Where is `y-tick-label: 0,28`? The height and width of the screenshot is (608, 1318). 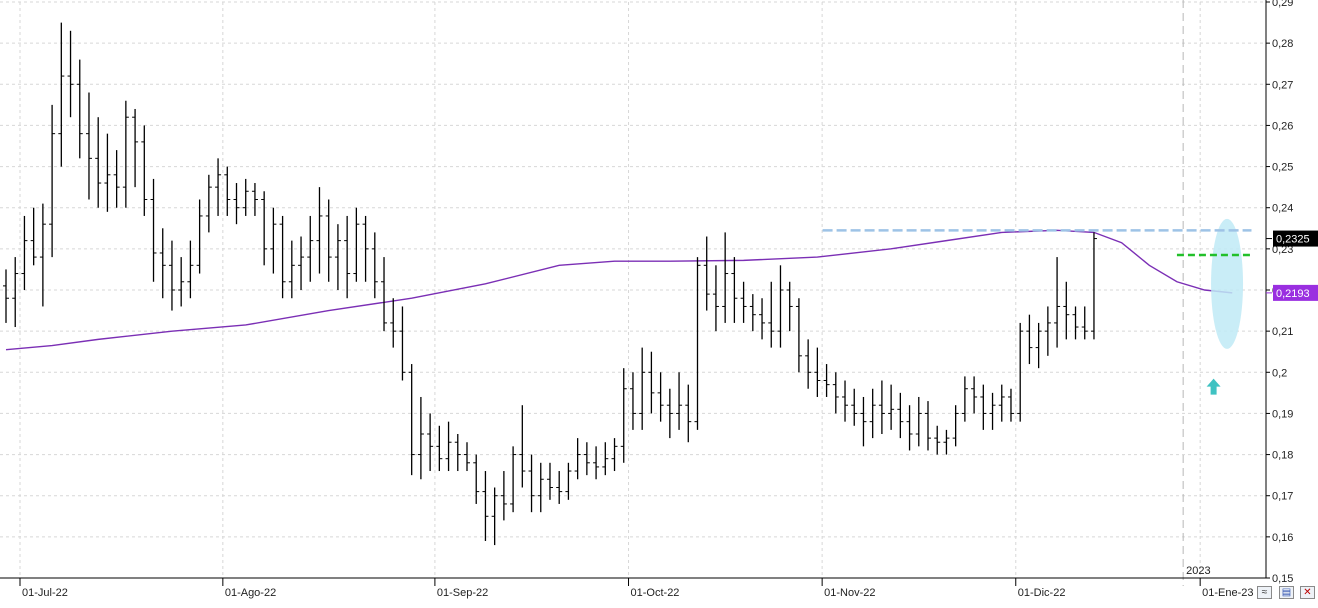
y-tick-label: 0,28 is located at coordinates (1282, 44).